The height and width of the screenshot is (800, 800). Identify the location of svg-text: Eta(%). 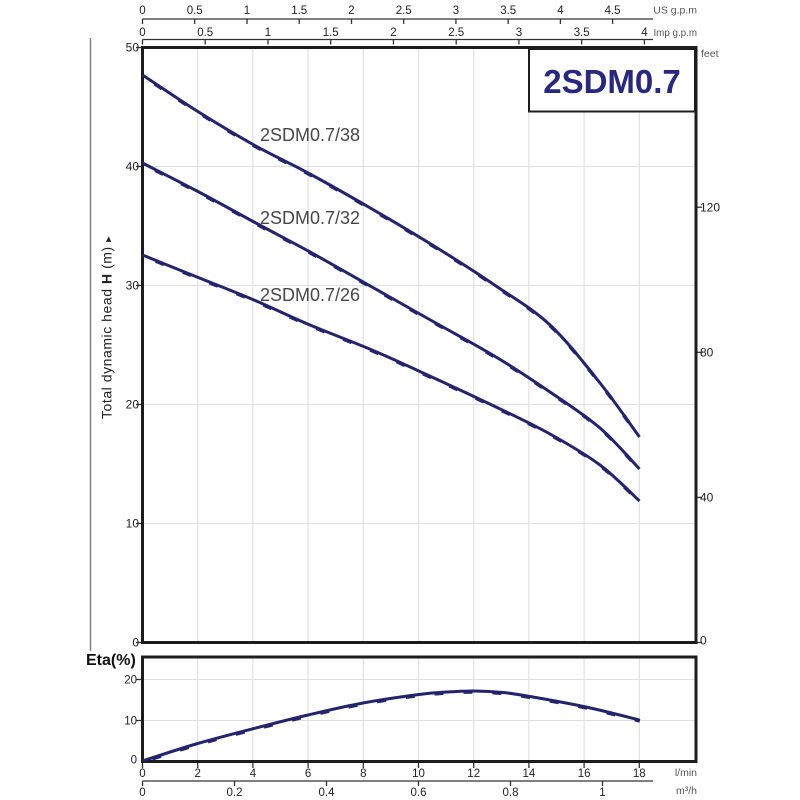
(111, 660).